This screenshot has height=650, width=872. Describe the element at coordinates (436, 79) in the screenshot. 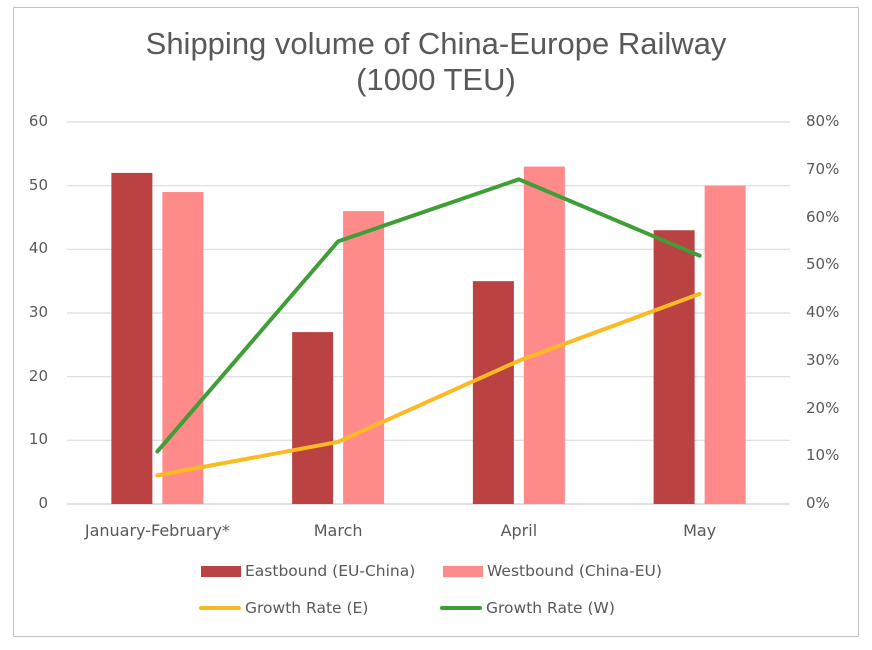

I see `chart-title-line-2: (1000 TEU)` at that location.